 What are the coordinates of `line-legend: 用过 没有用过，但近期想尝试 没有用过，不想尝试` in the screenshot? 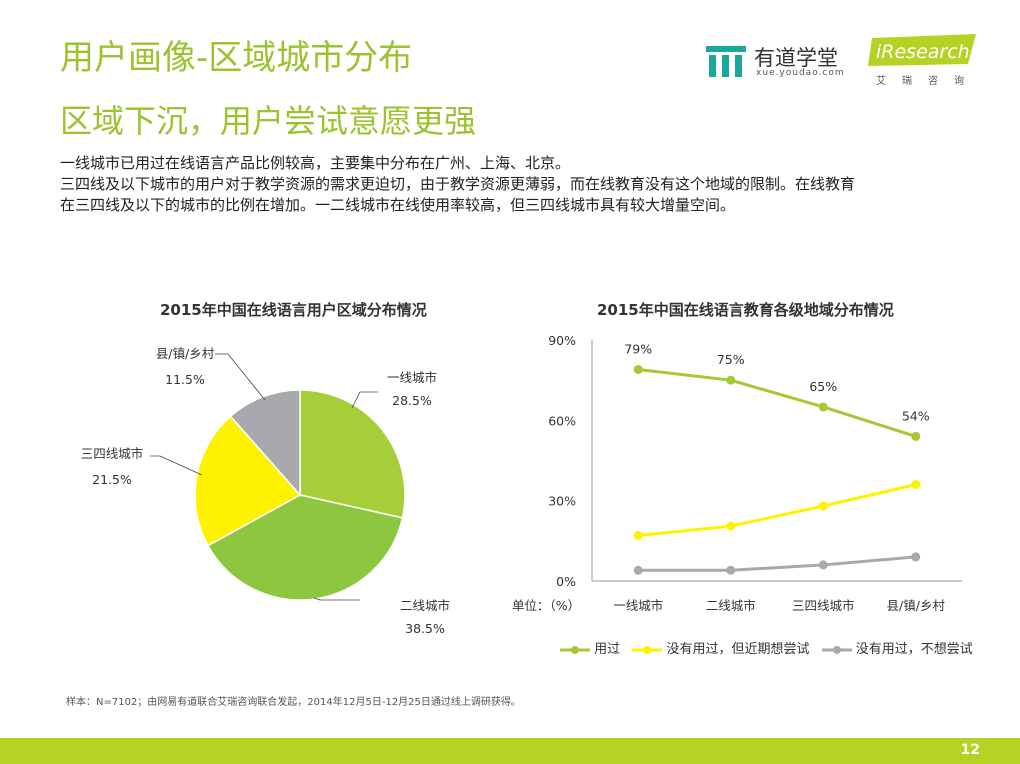 It's located at (770, 647).